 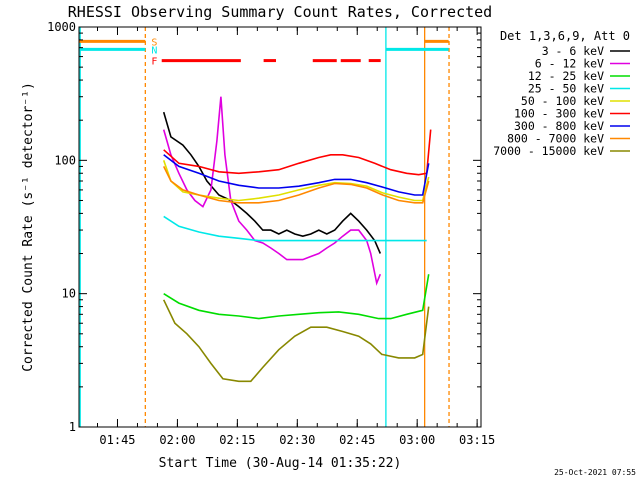 What do you see at coordinates (65, 160) in the screenshot?
I see `y-tick-label: 100` at bounding box center [65, 160].